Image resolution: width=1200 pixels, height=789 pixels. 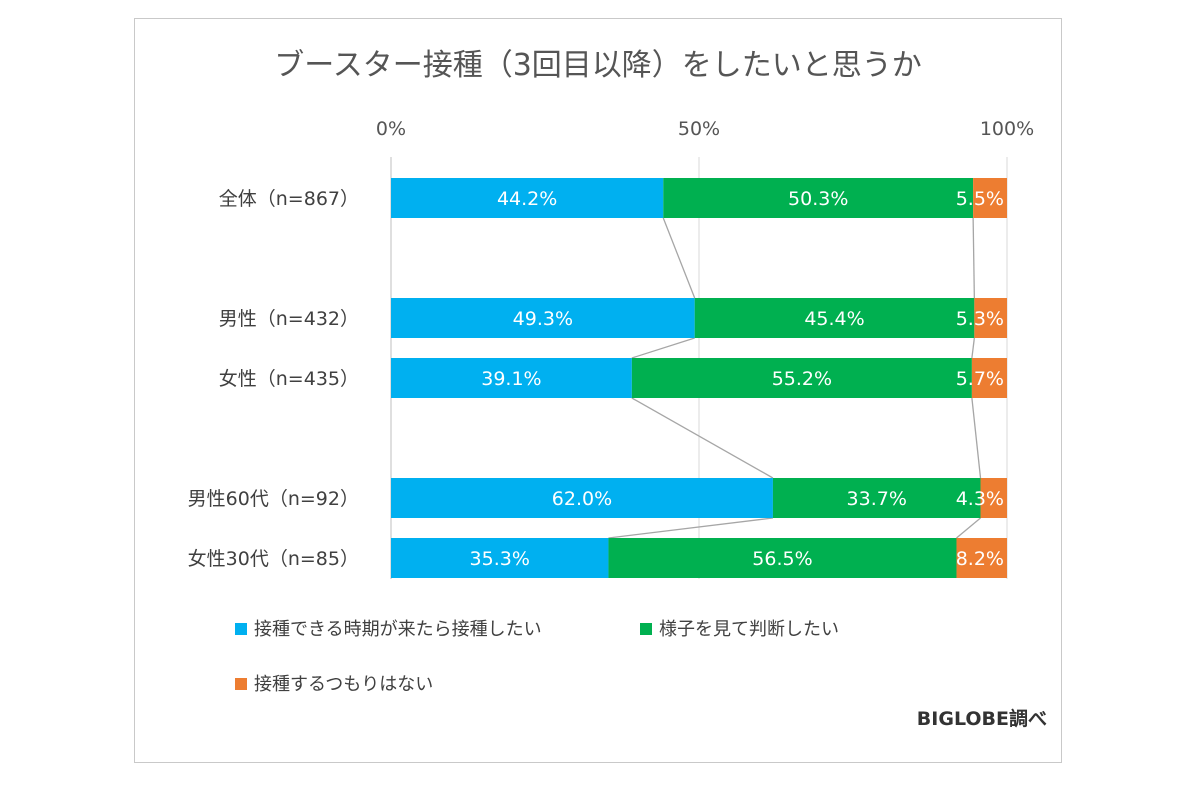 I want to click on data-label: 33.7%, so click(x=877, y=499).